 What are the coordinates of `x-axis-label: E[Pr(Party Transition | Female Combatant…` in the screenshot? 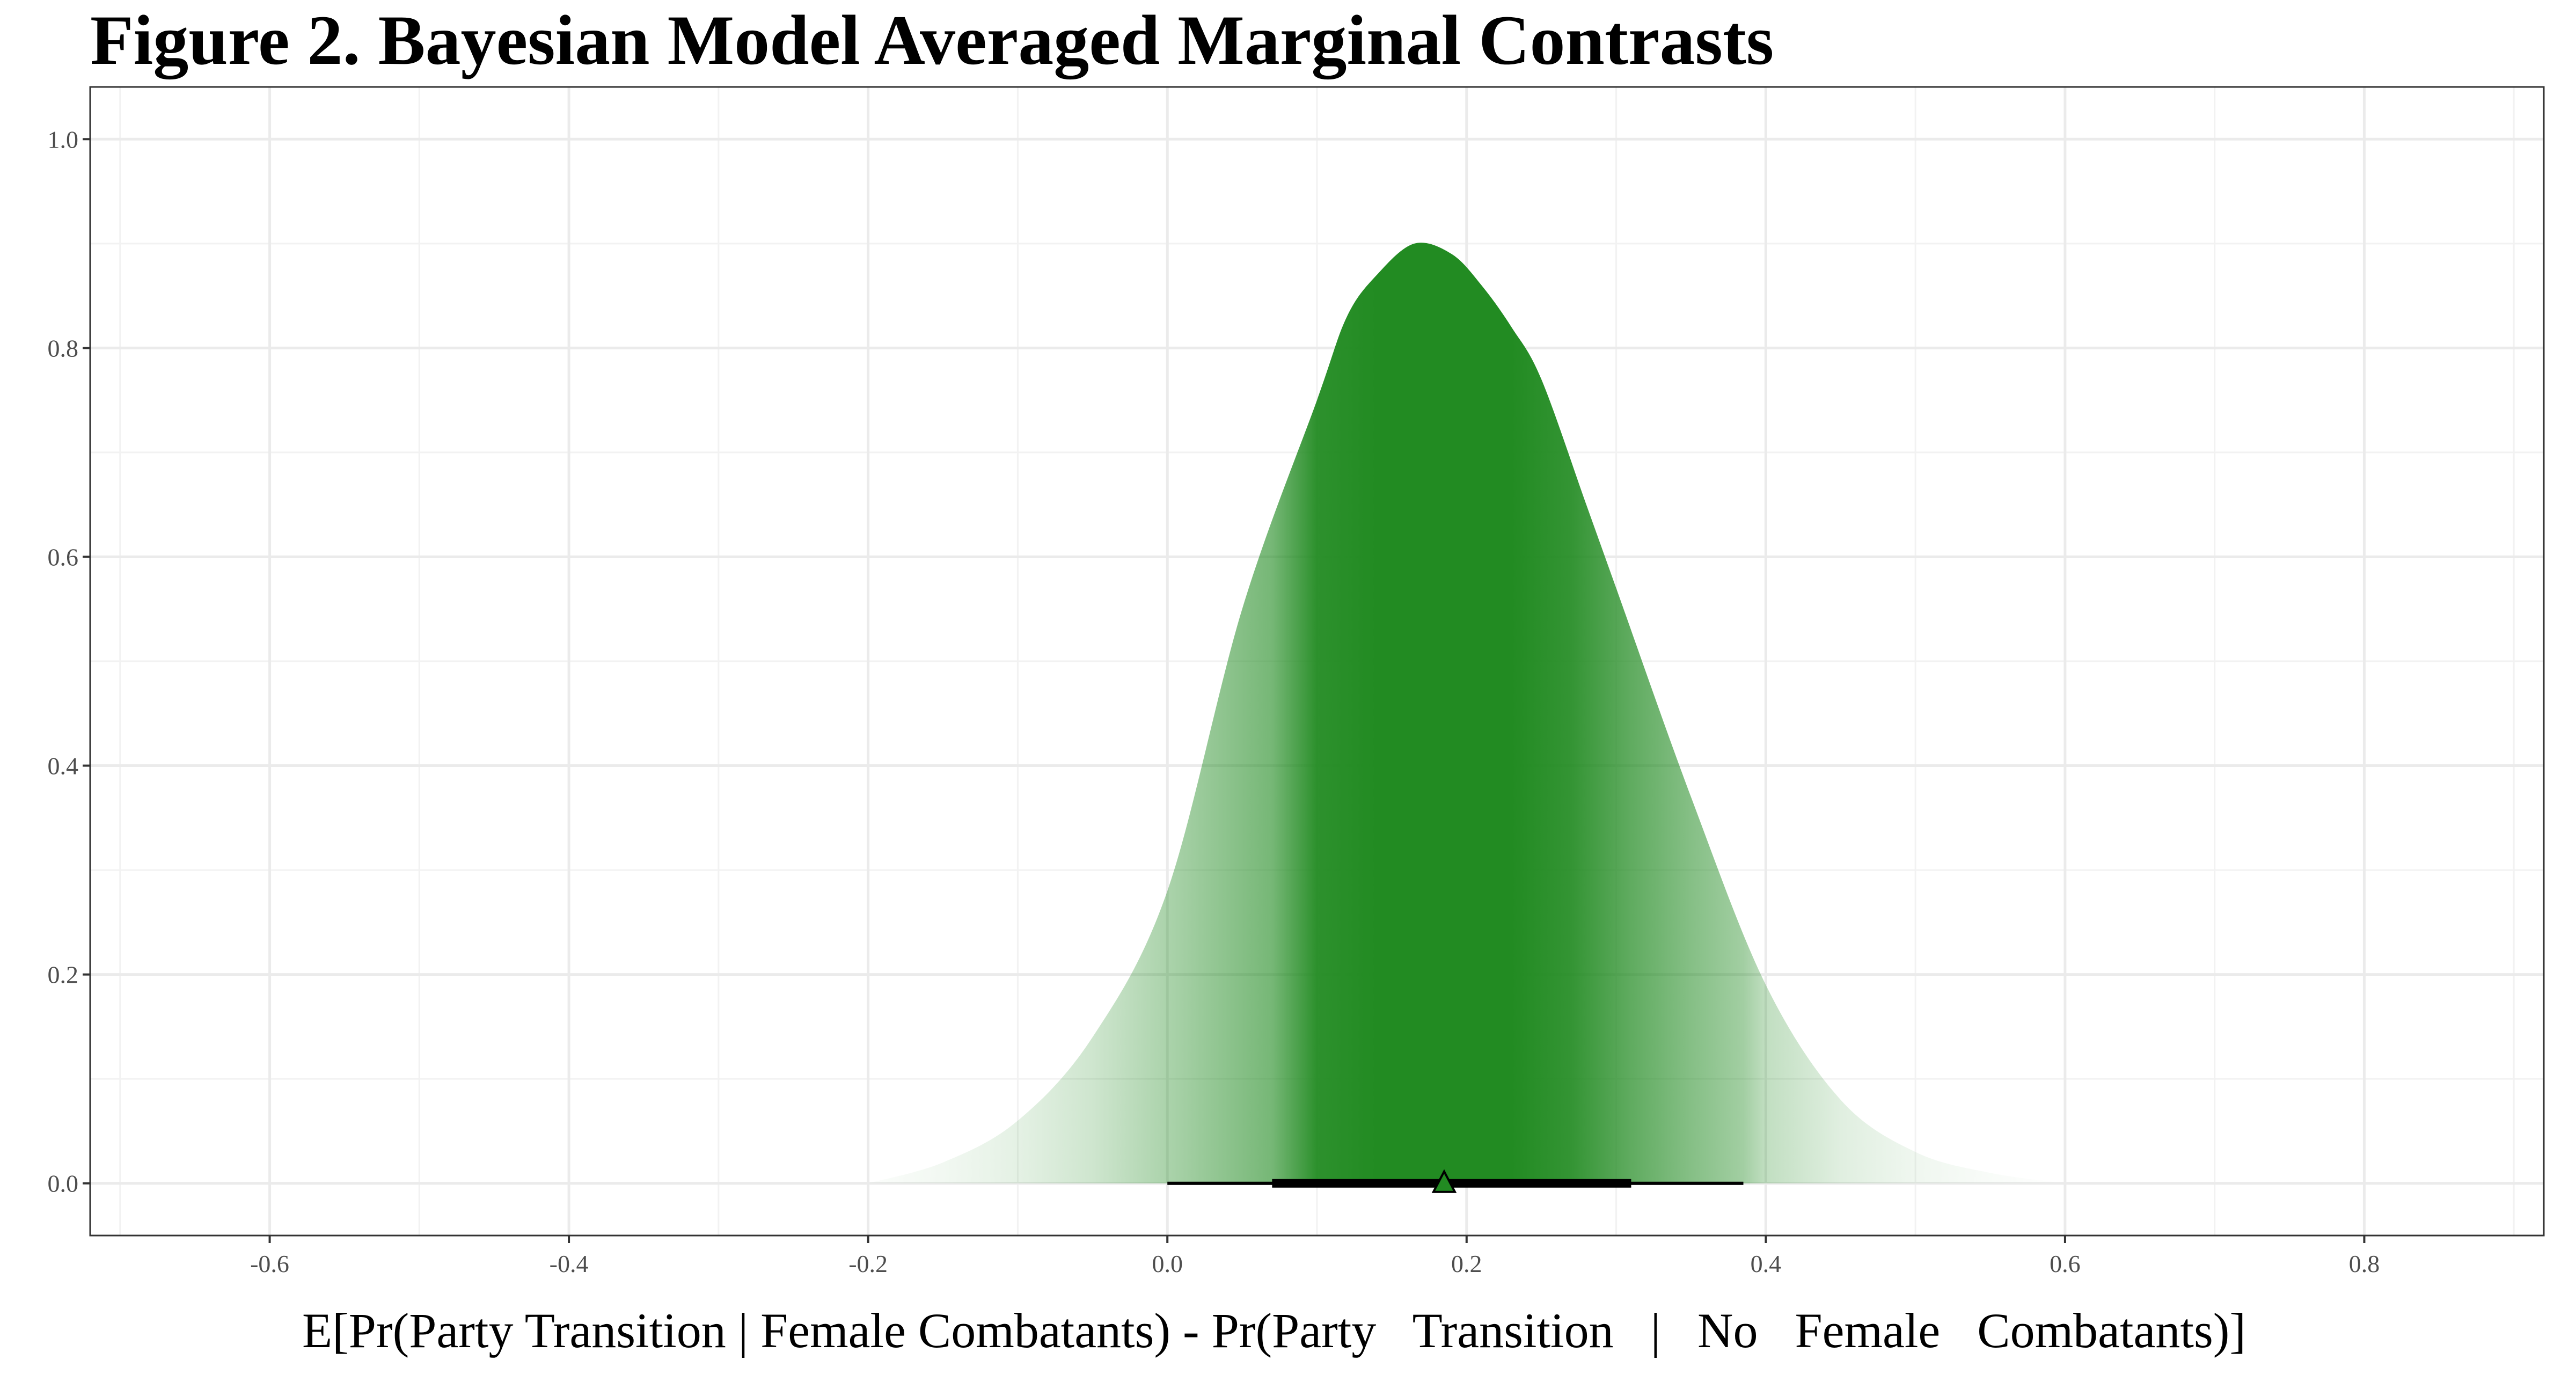 It's located at (1274, 1330).